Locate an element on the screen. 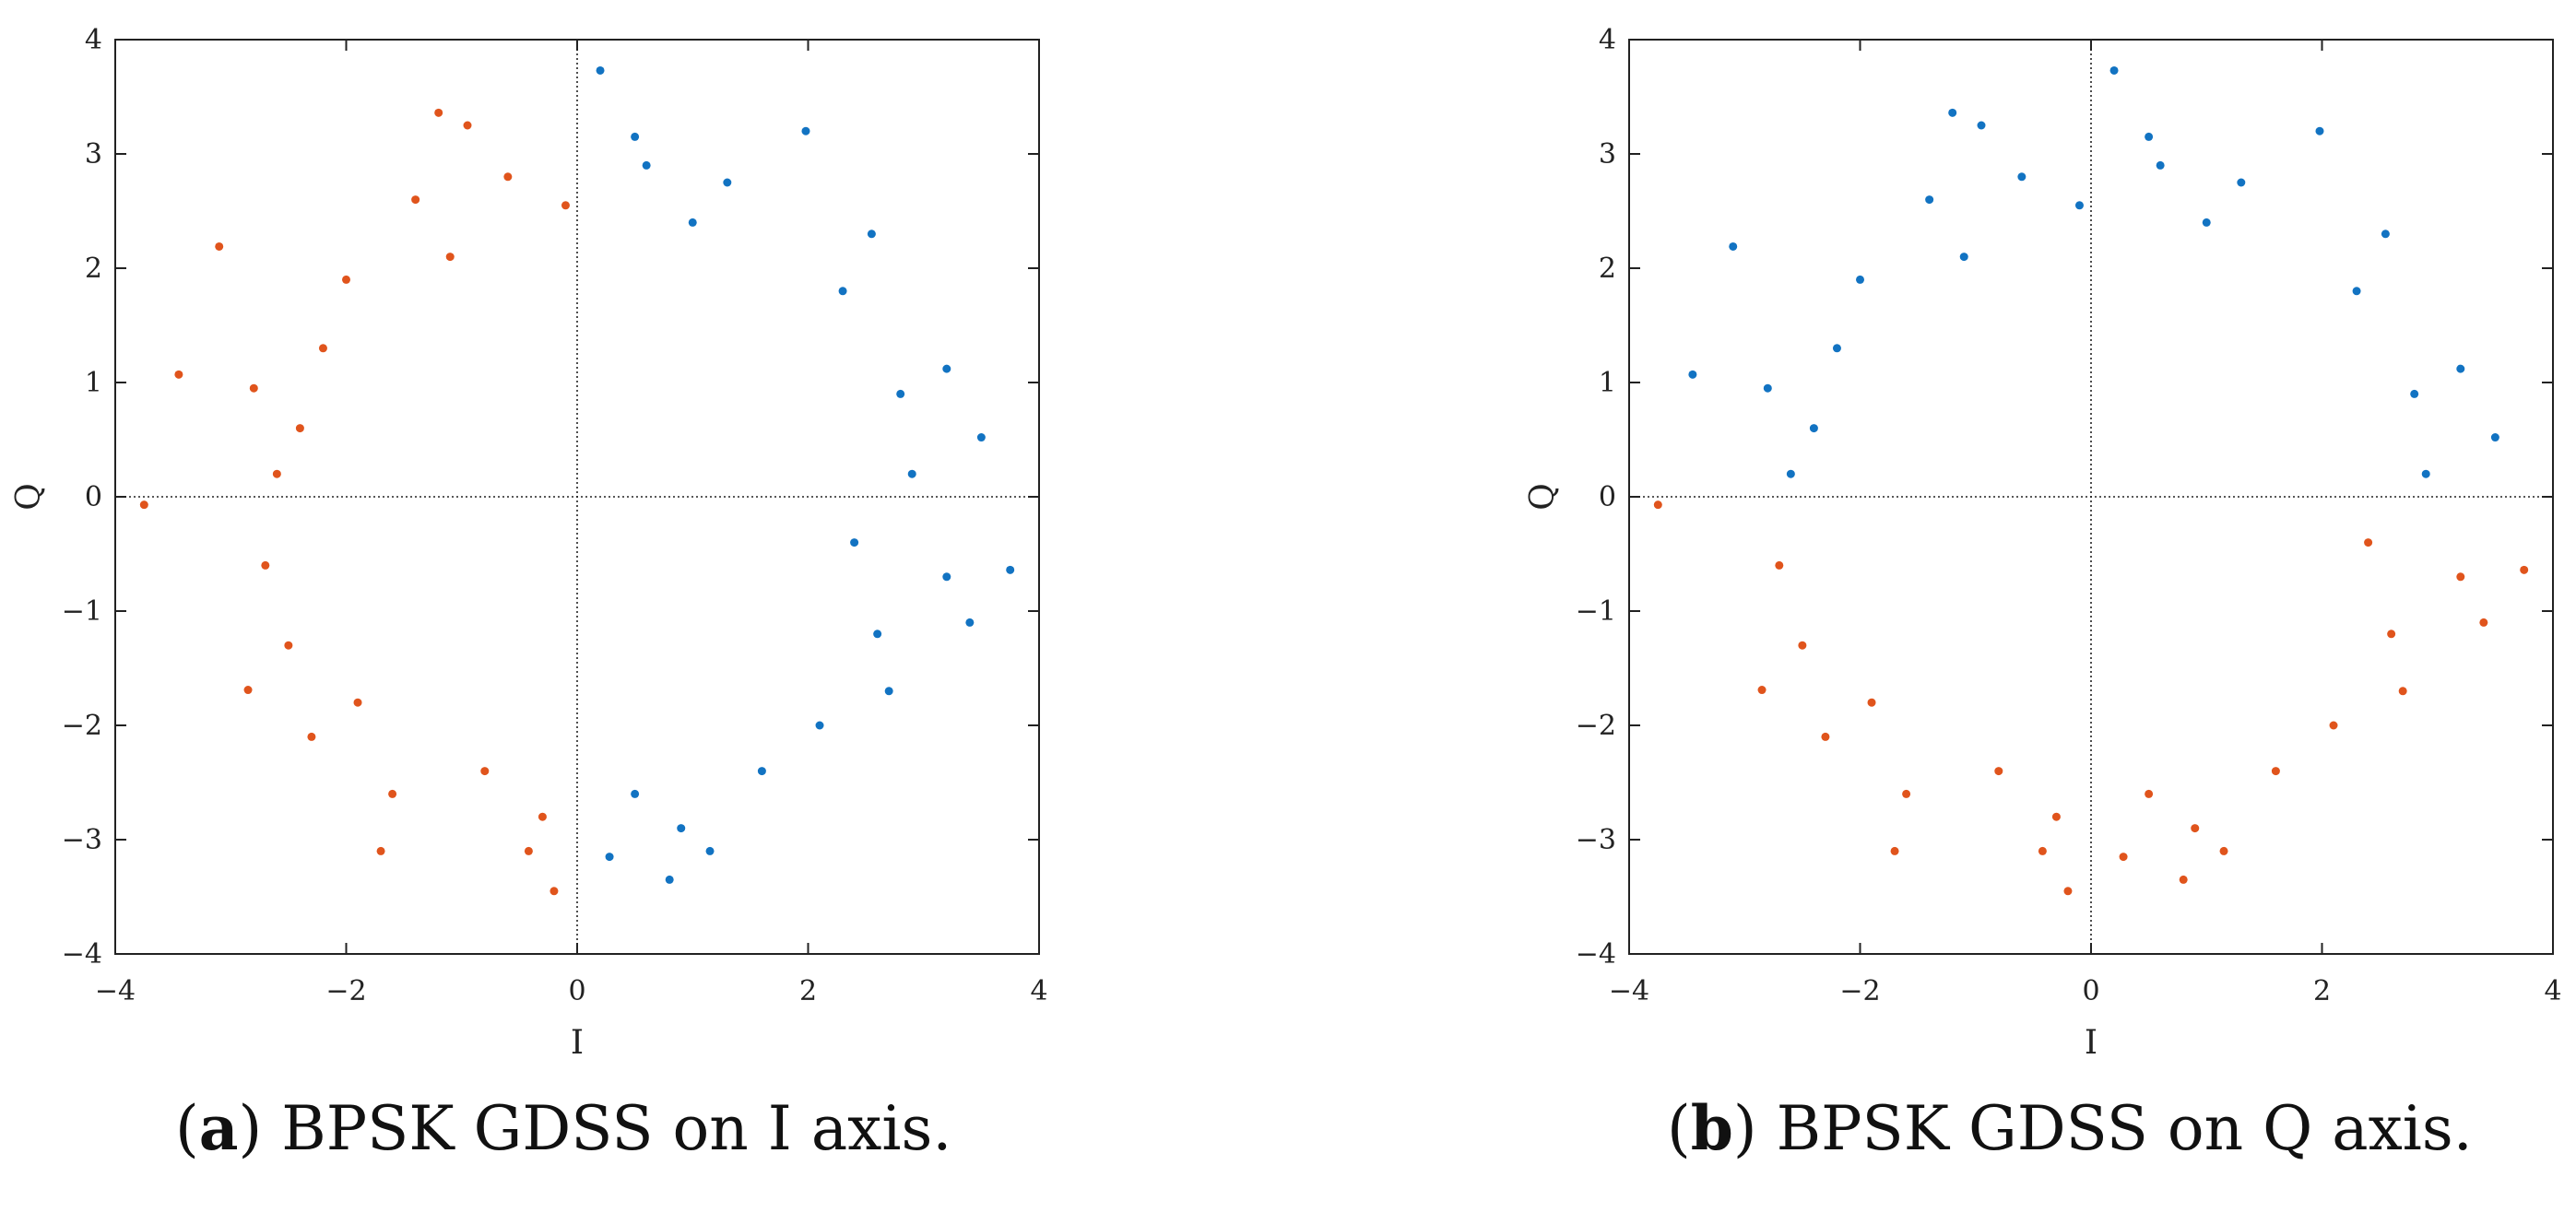 This screenshot has height=1224, width=2576. caption-b-letter: b is located at coordinates (1711, 1128).